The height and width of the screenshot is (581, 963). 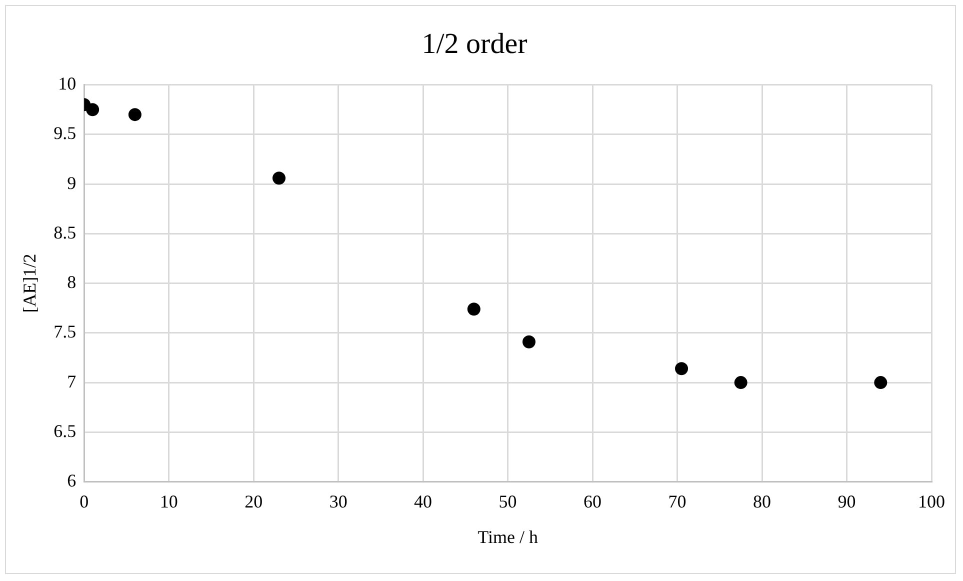 I want to click on x-tick-label: 60, so click(x=593, y=501).